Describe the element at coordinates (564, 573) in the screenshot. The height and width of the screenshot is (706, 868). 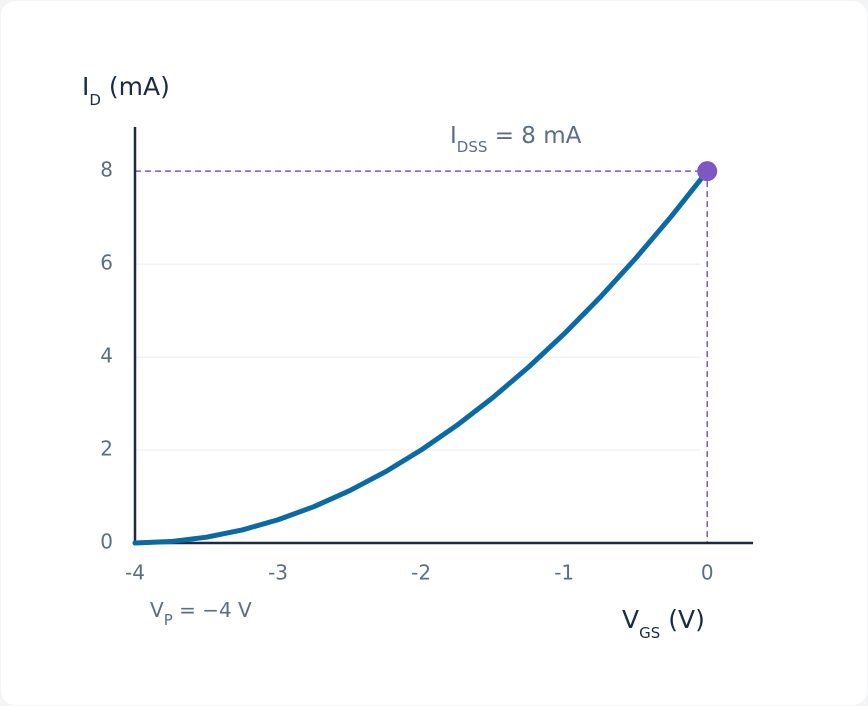
I see `x-tick-label: -1` at that location.